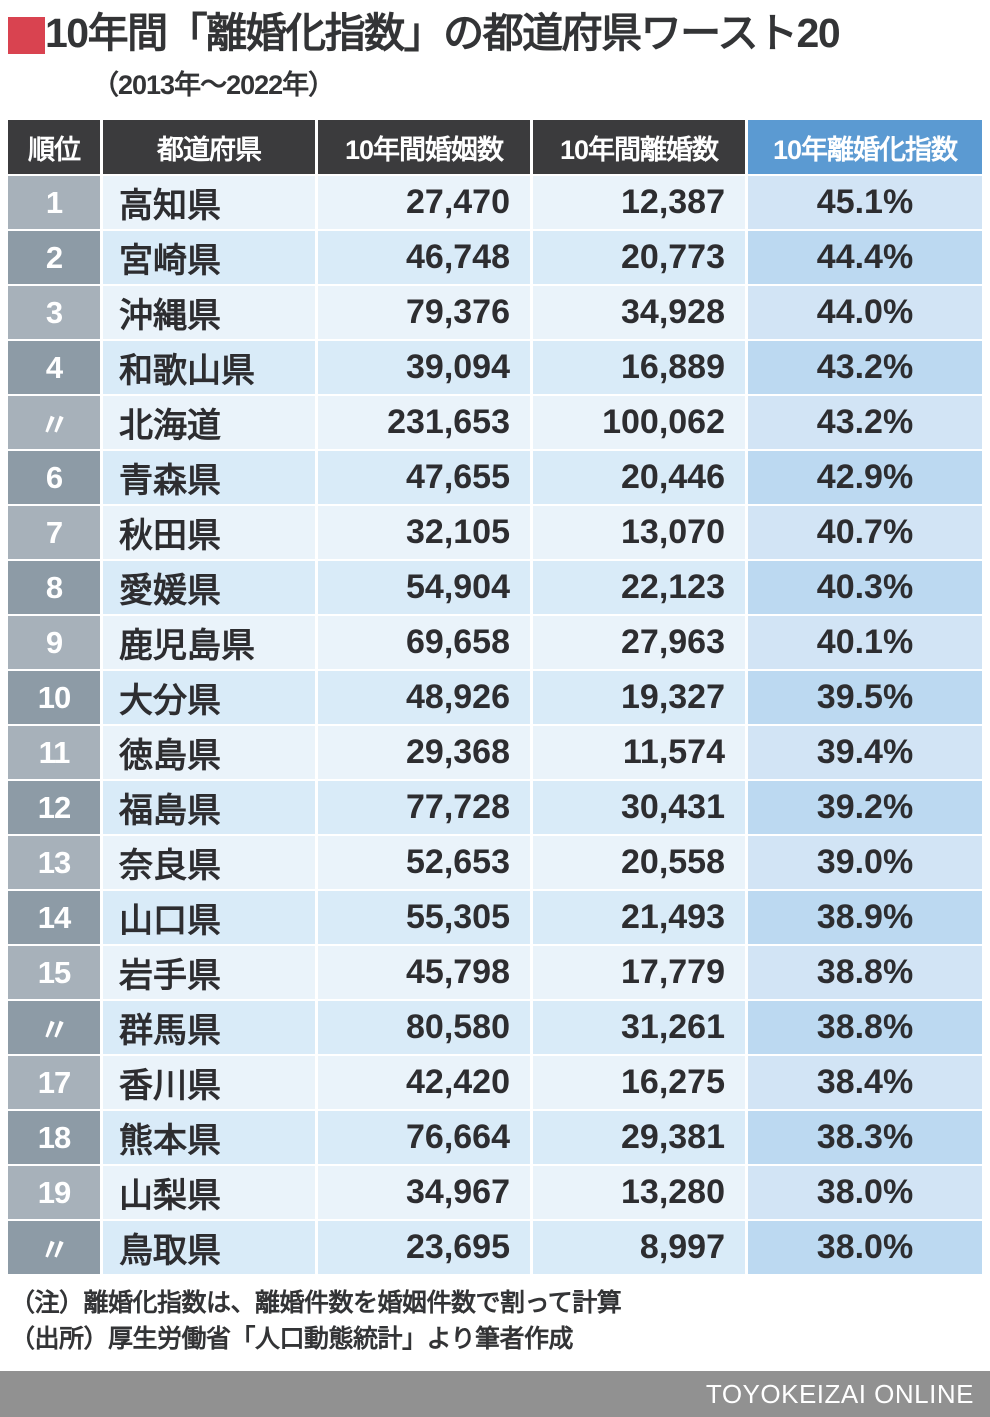  Describe the element at coordinates (839, 1394) in the screenshot. I see `brand-label: TOYOKEIZAI ONLINE` at that location.